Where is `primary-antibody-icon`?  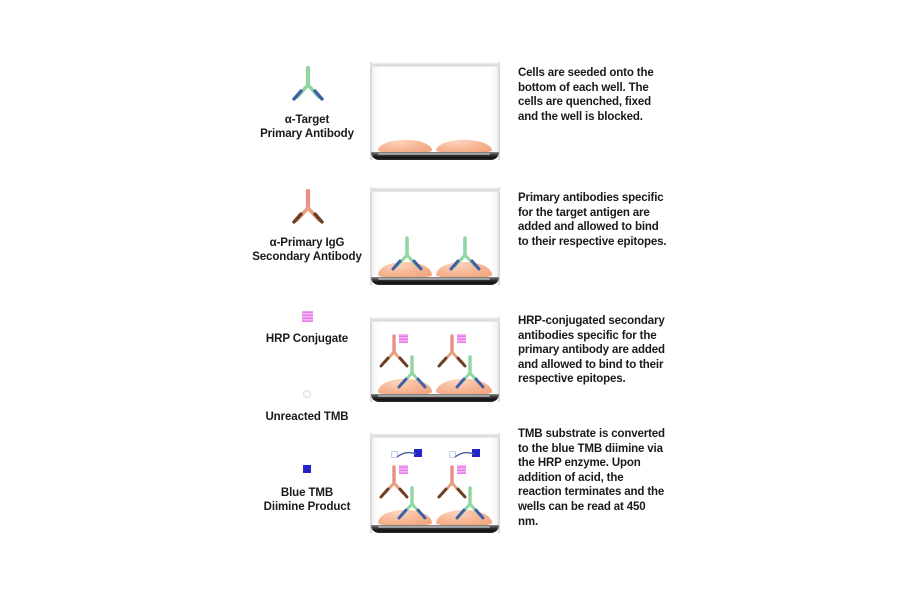 primary-antibody-icon is located at coordinates (307, 86).